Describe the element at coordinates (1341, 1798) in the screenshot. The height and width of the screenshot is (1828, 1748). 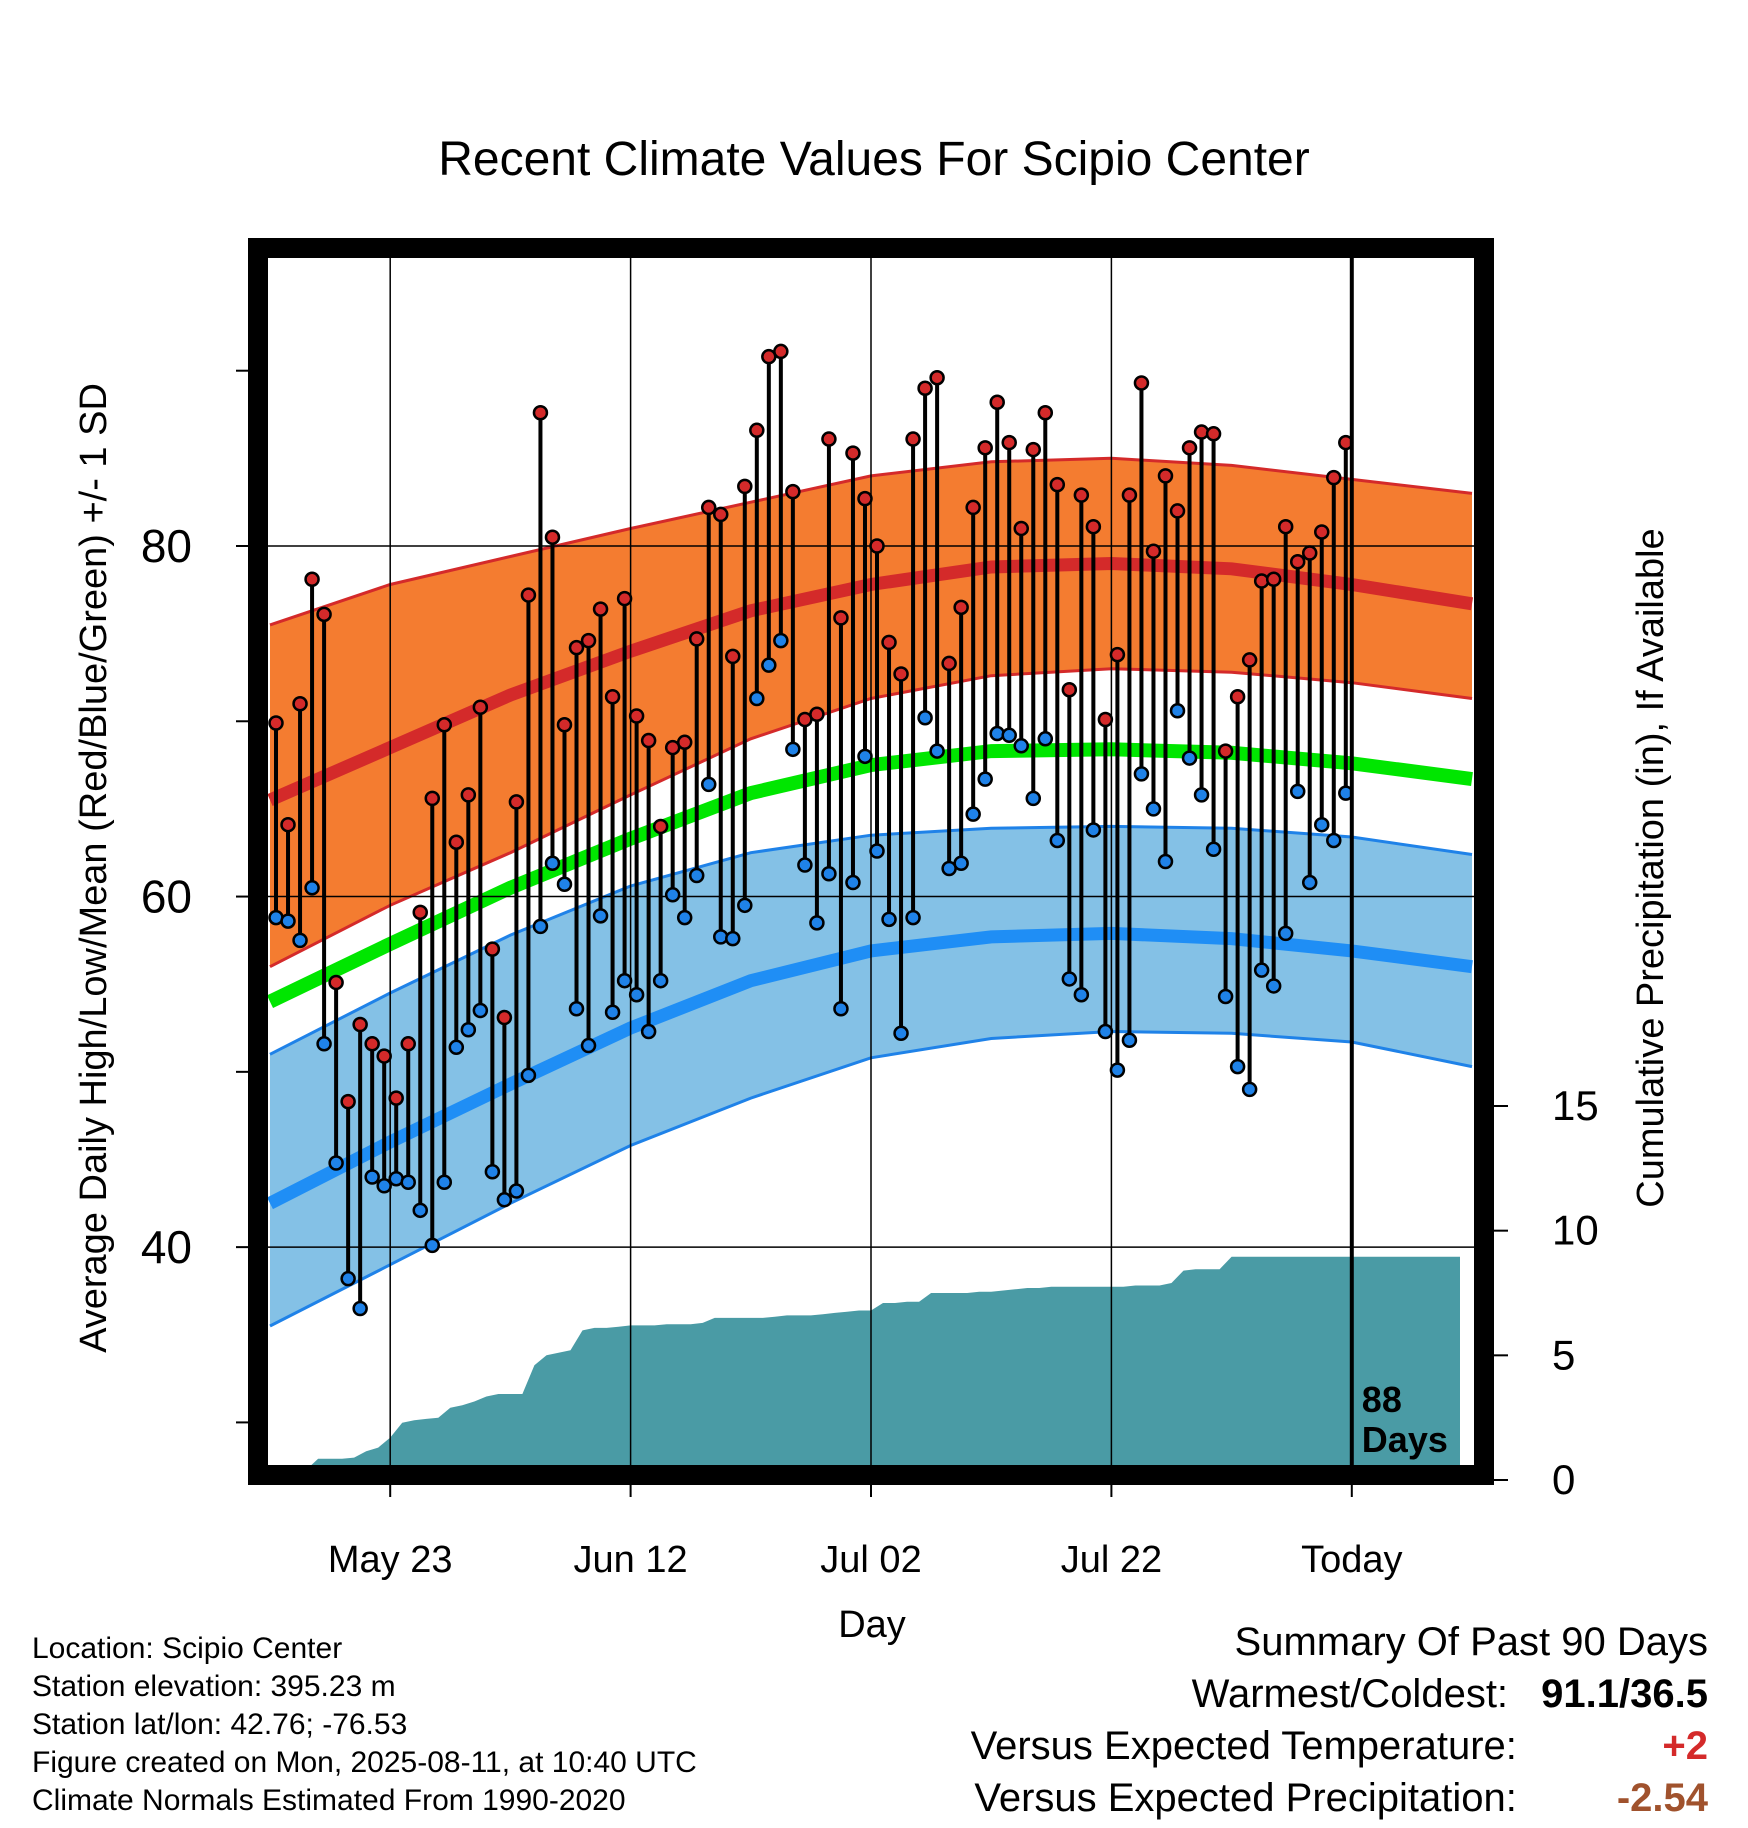
I see `summary-precip: Versus Expected Precipitation: -2.54` at that location.